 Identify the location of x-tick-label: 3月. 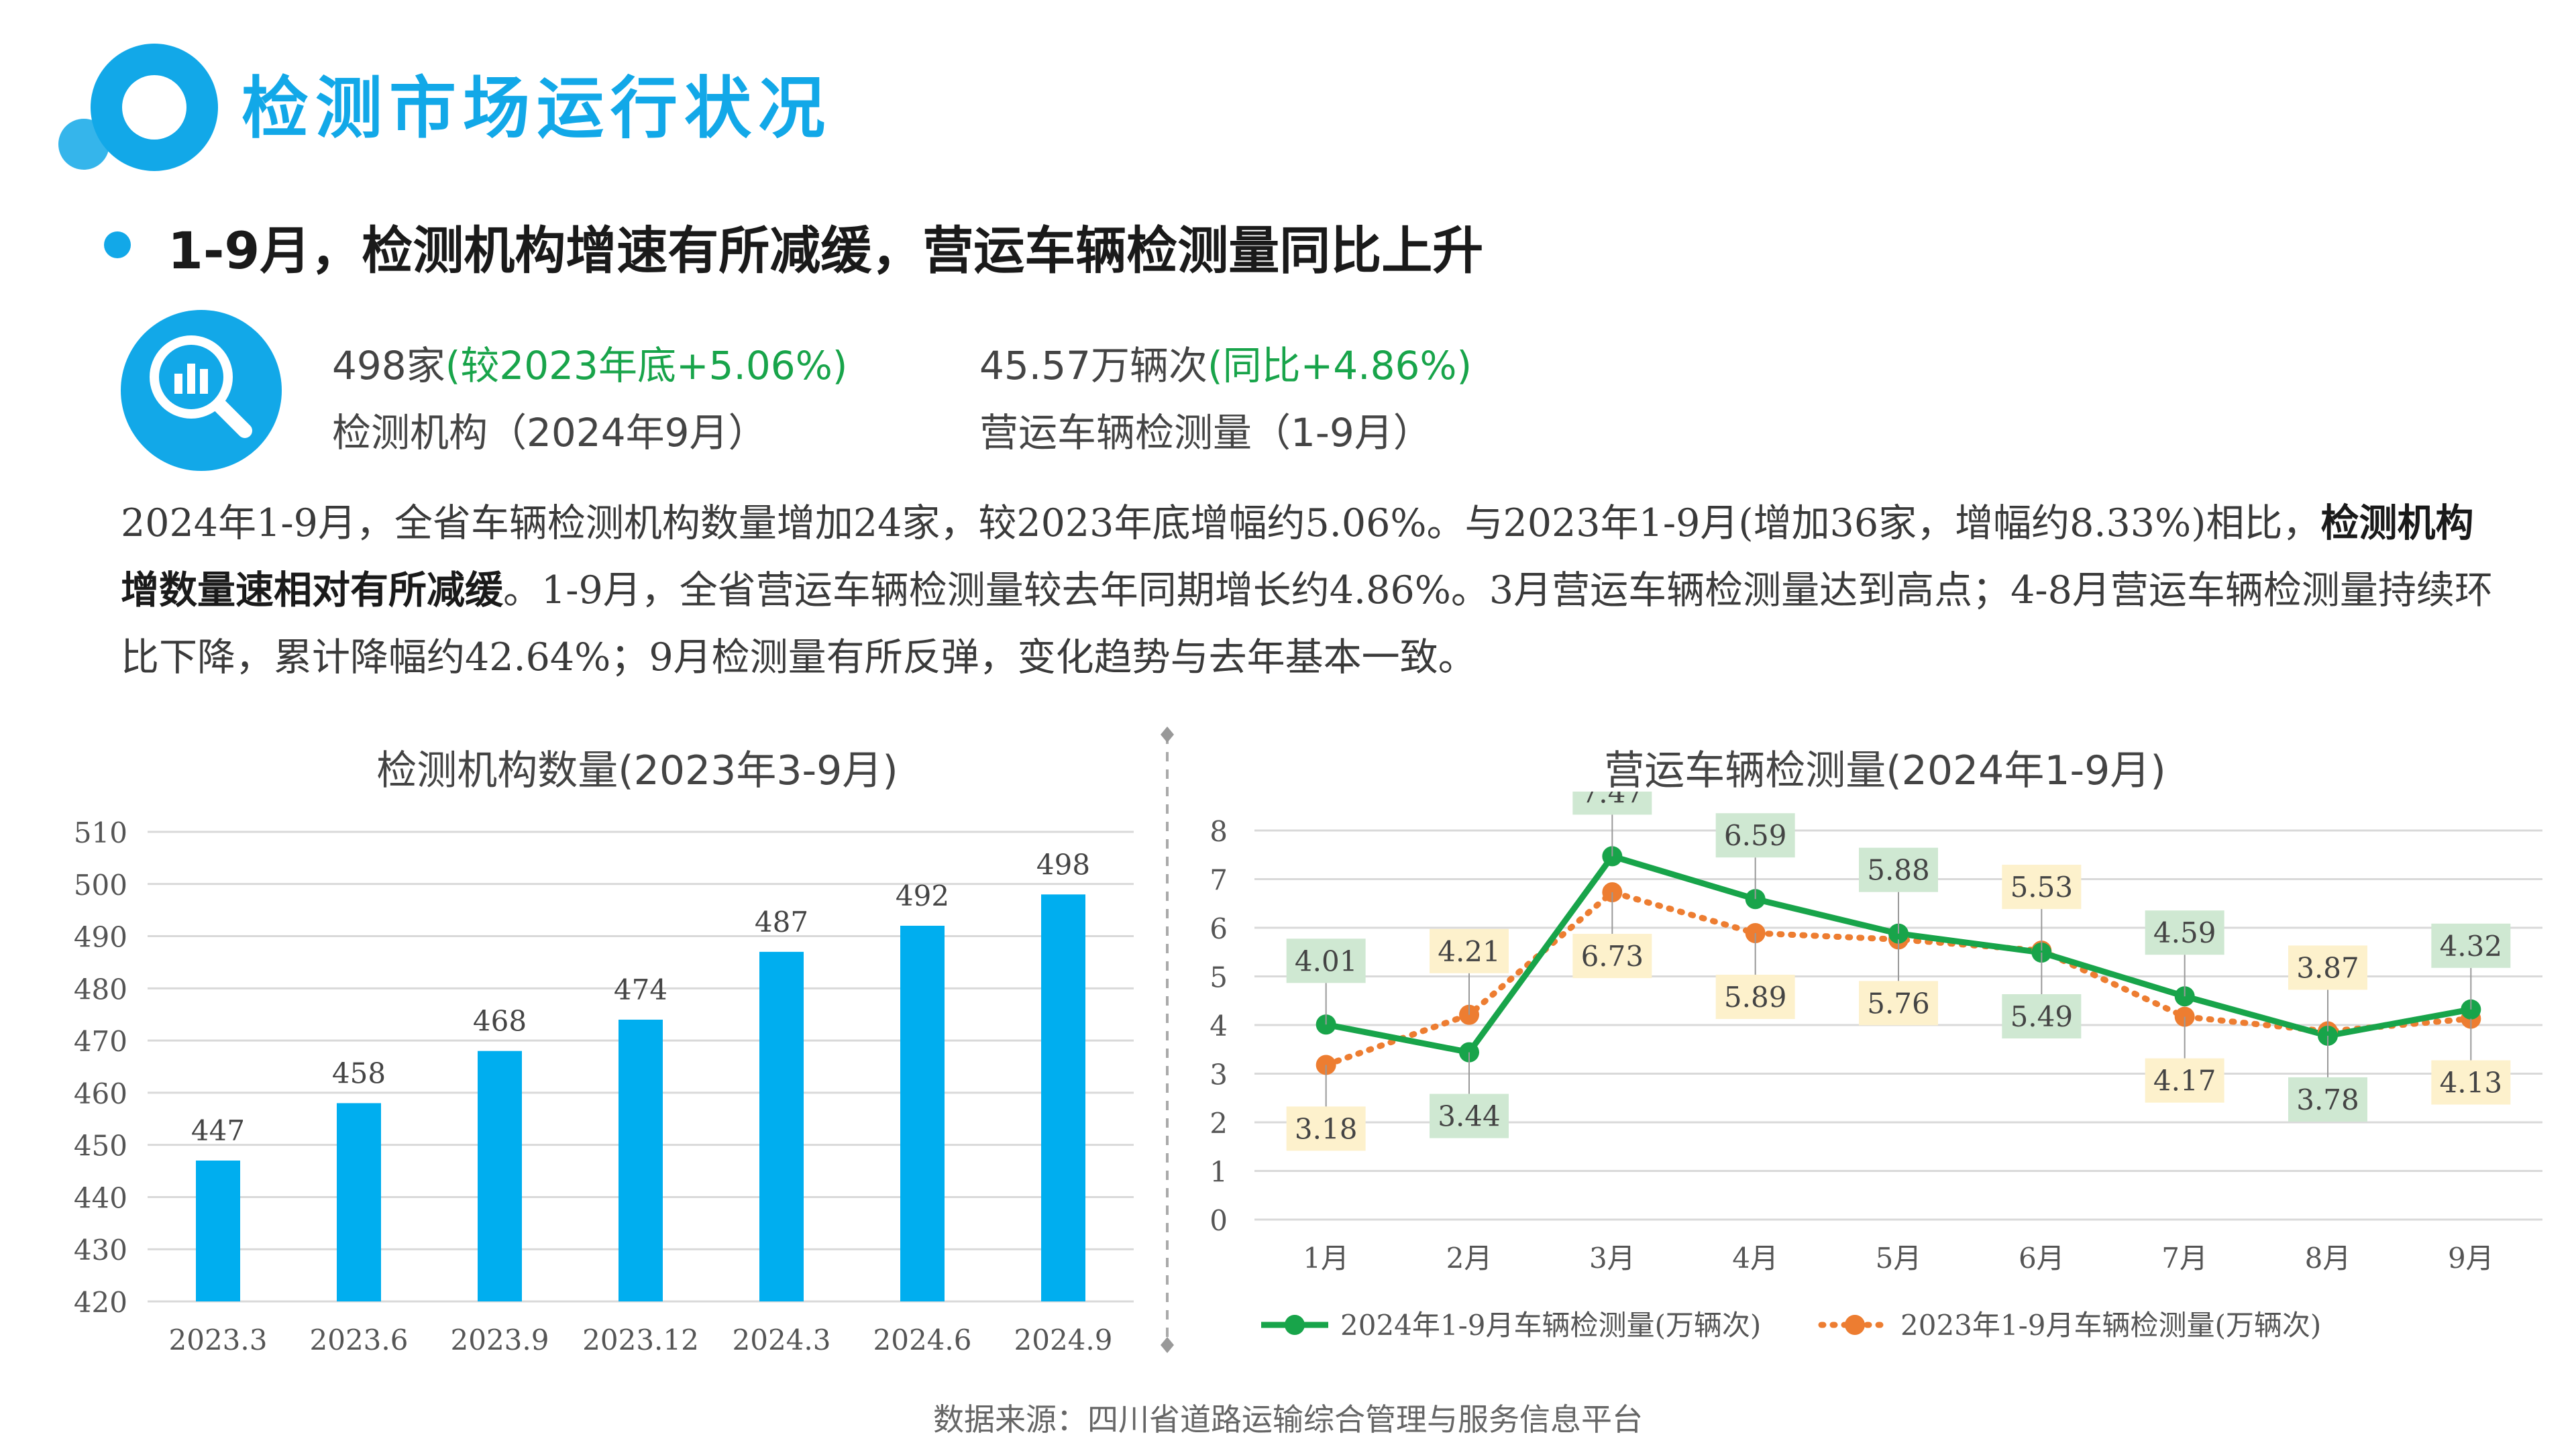
(1612, 1258).